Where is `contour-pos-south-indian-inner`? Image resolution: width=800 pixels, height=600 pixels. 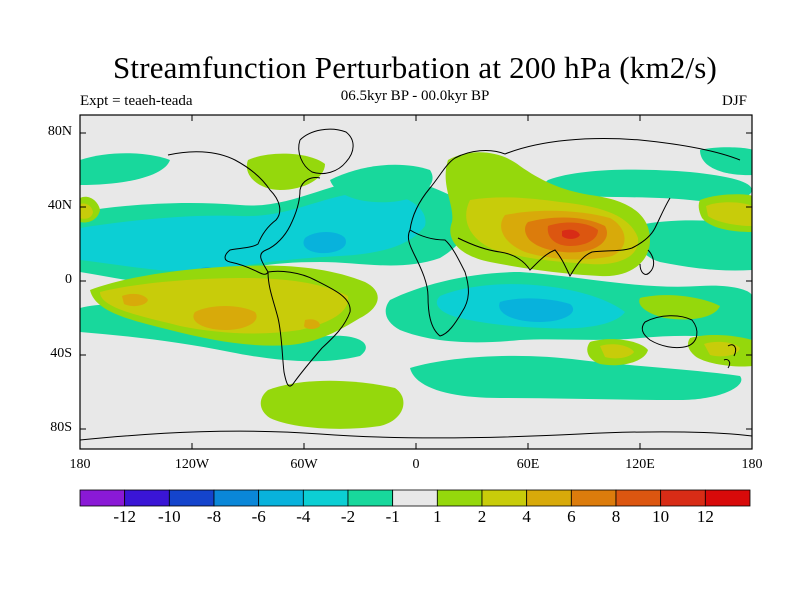 contour-pos-south-indian-inner is located at coordinates (617, 351).